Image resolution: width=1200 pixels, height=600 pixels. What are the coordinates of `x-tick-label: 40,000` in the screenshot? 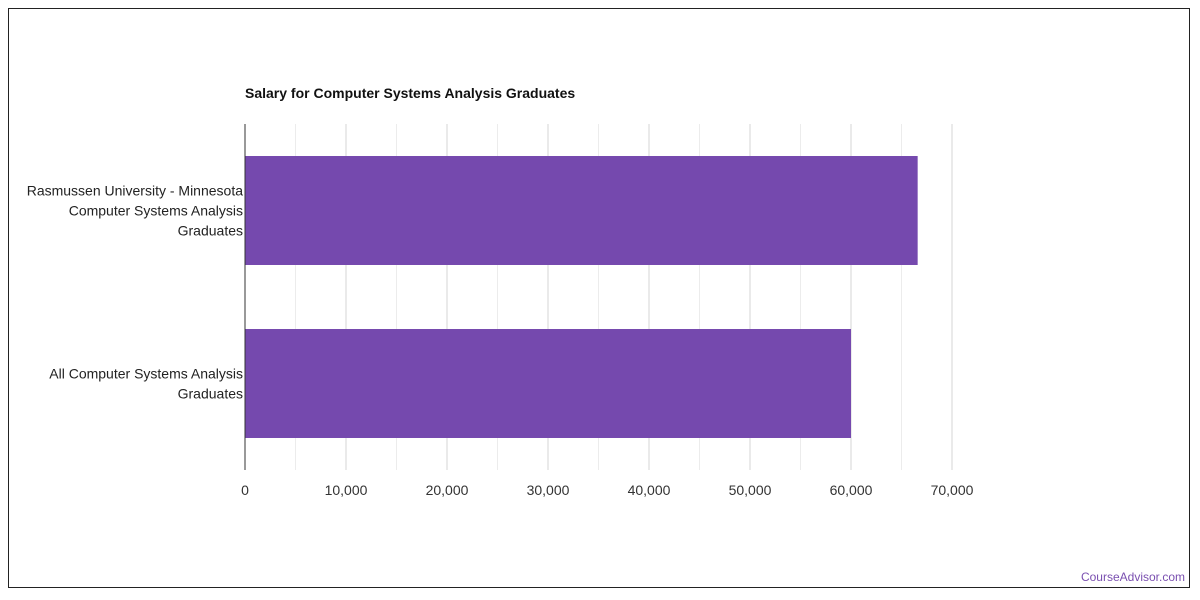 It's located at (649, 490).